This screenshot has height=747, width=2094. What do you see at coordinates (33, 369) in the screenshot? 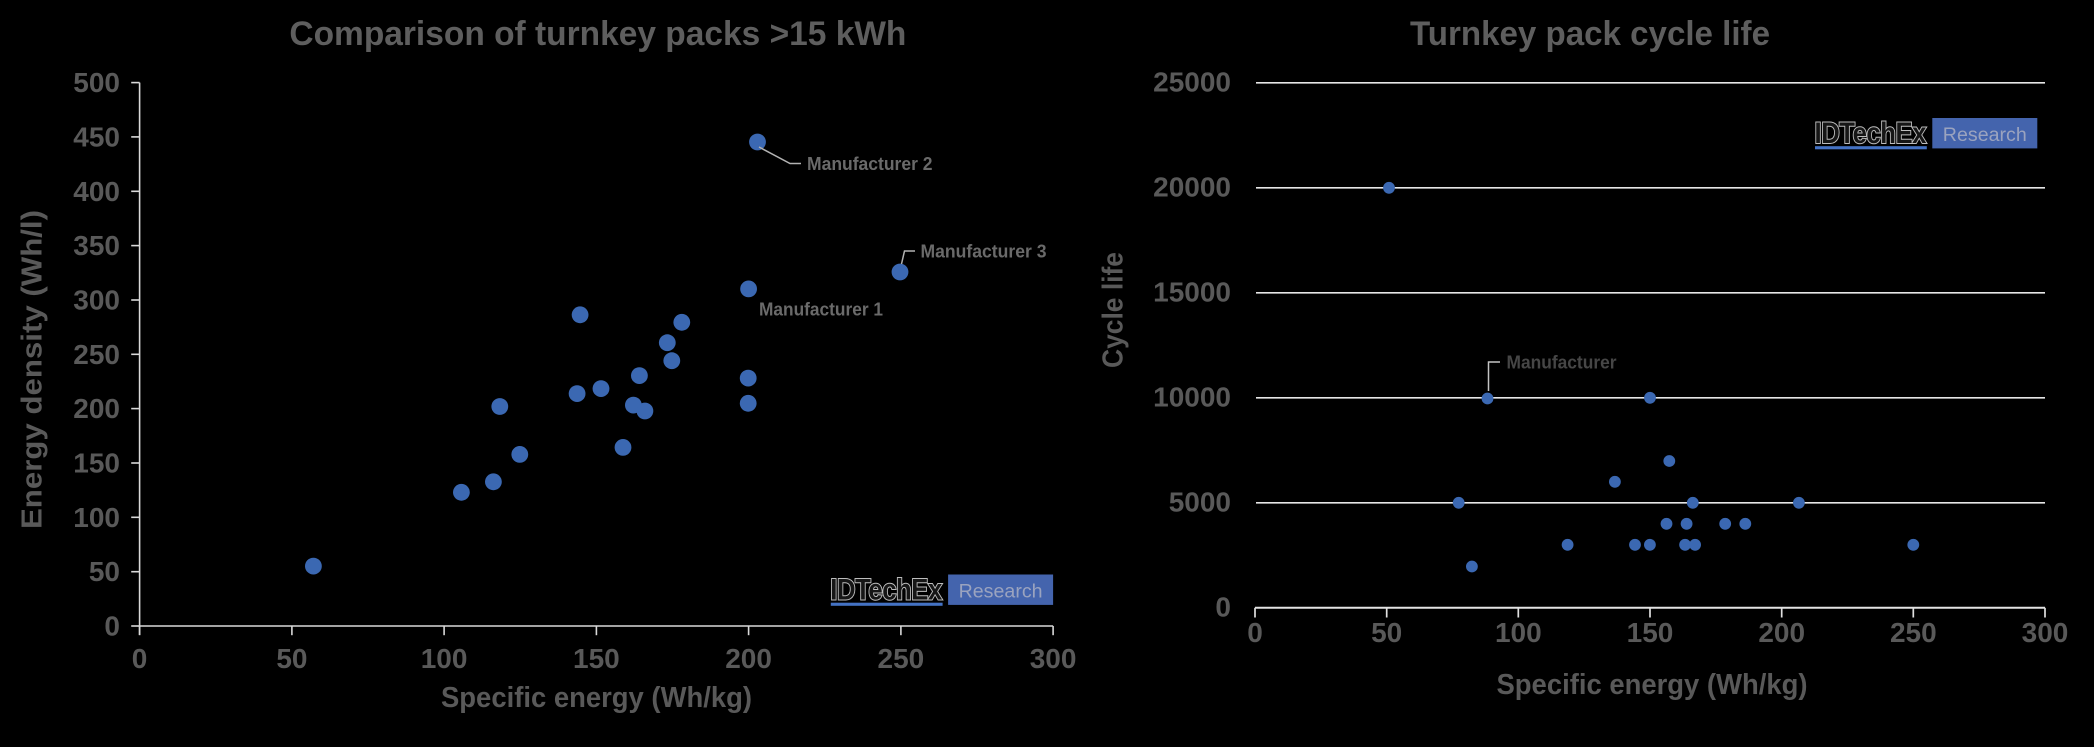
I see `svg-text: Energy density (Wh/l)` at bounding box center [33, 369].